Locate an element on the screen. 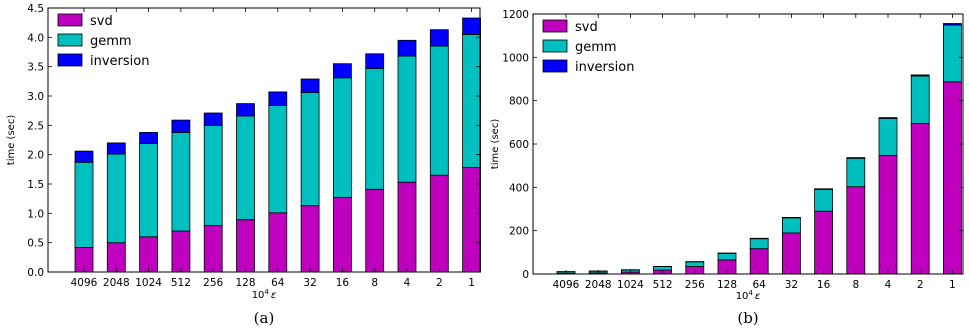  y-tick-label: 600 is located at coordinates (519, 145).